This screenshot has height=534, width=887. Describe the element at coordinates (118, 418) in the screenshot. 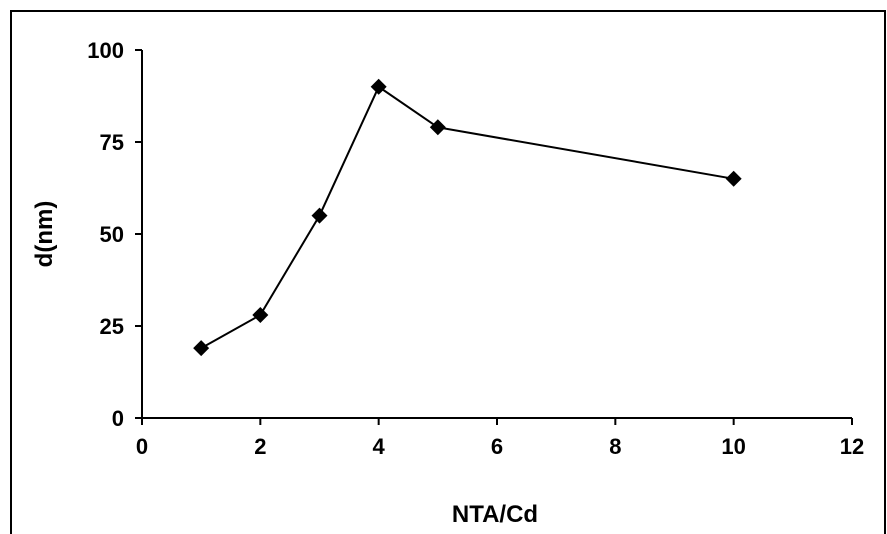

I see `y-tick-label: 0` at that location.